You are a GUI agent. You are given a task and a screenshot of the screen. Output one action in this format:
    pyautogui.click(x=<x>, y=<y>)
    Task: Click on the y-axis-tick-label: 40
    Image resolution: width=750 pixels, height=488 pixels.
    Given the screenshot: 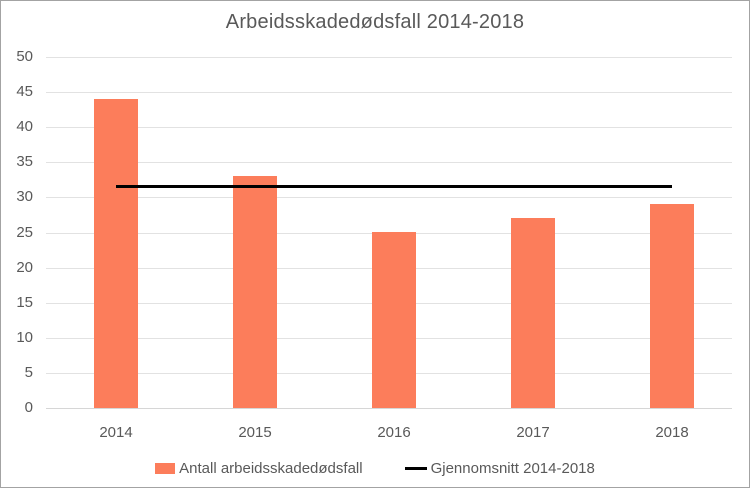 What is the action you would take?
    pyautogui.click(x=24, y=126)
    